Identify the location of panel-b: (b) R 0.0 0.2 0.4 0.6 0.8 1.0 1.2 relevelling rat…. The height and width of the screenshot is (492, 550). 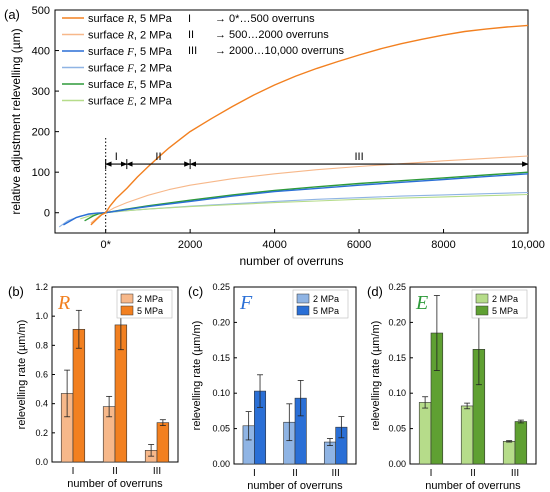
(93, 386).